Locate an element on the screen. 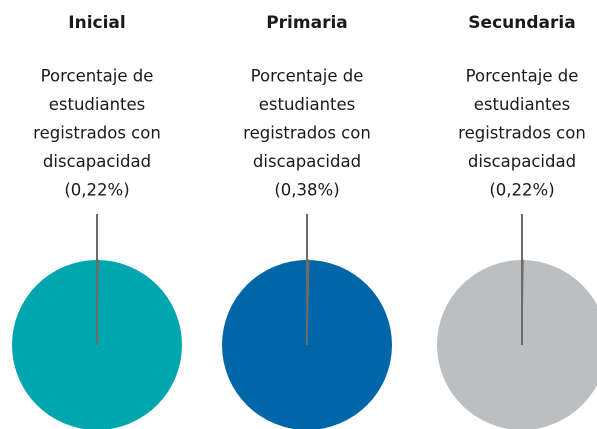 This screenshot has width=597, height=429. chart-title: Secundaria is located at coordinates (521, 23).